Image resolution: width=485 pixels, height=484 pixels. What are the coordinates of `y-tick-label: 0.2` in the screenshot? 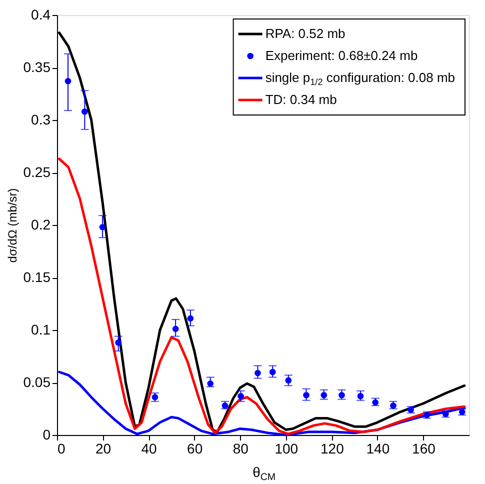 It's located at (41, 224).